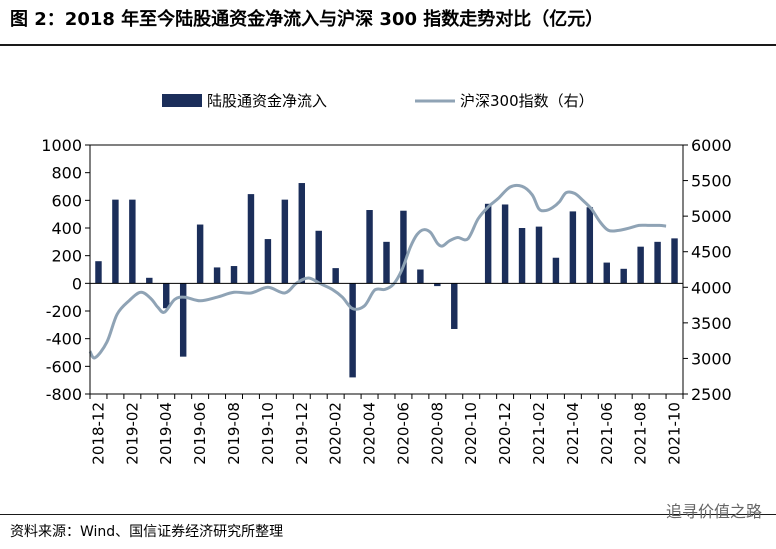 The height and width of the screenshot is (549, 776). What do you see at coordinates (711, 181) in the screenshot?
I see `y-right-tick-label: 5500` at bounding box center [711, 181].